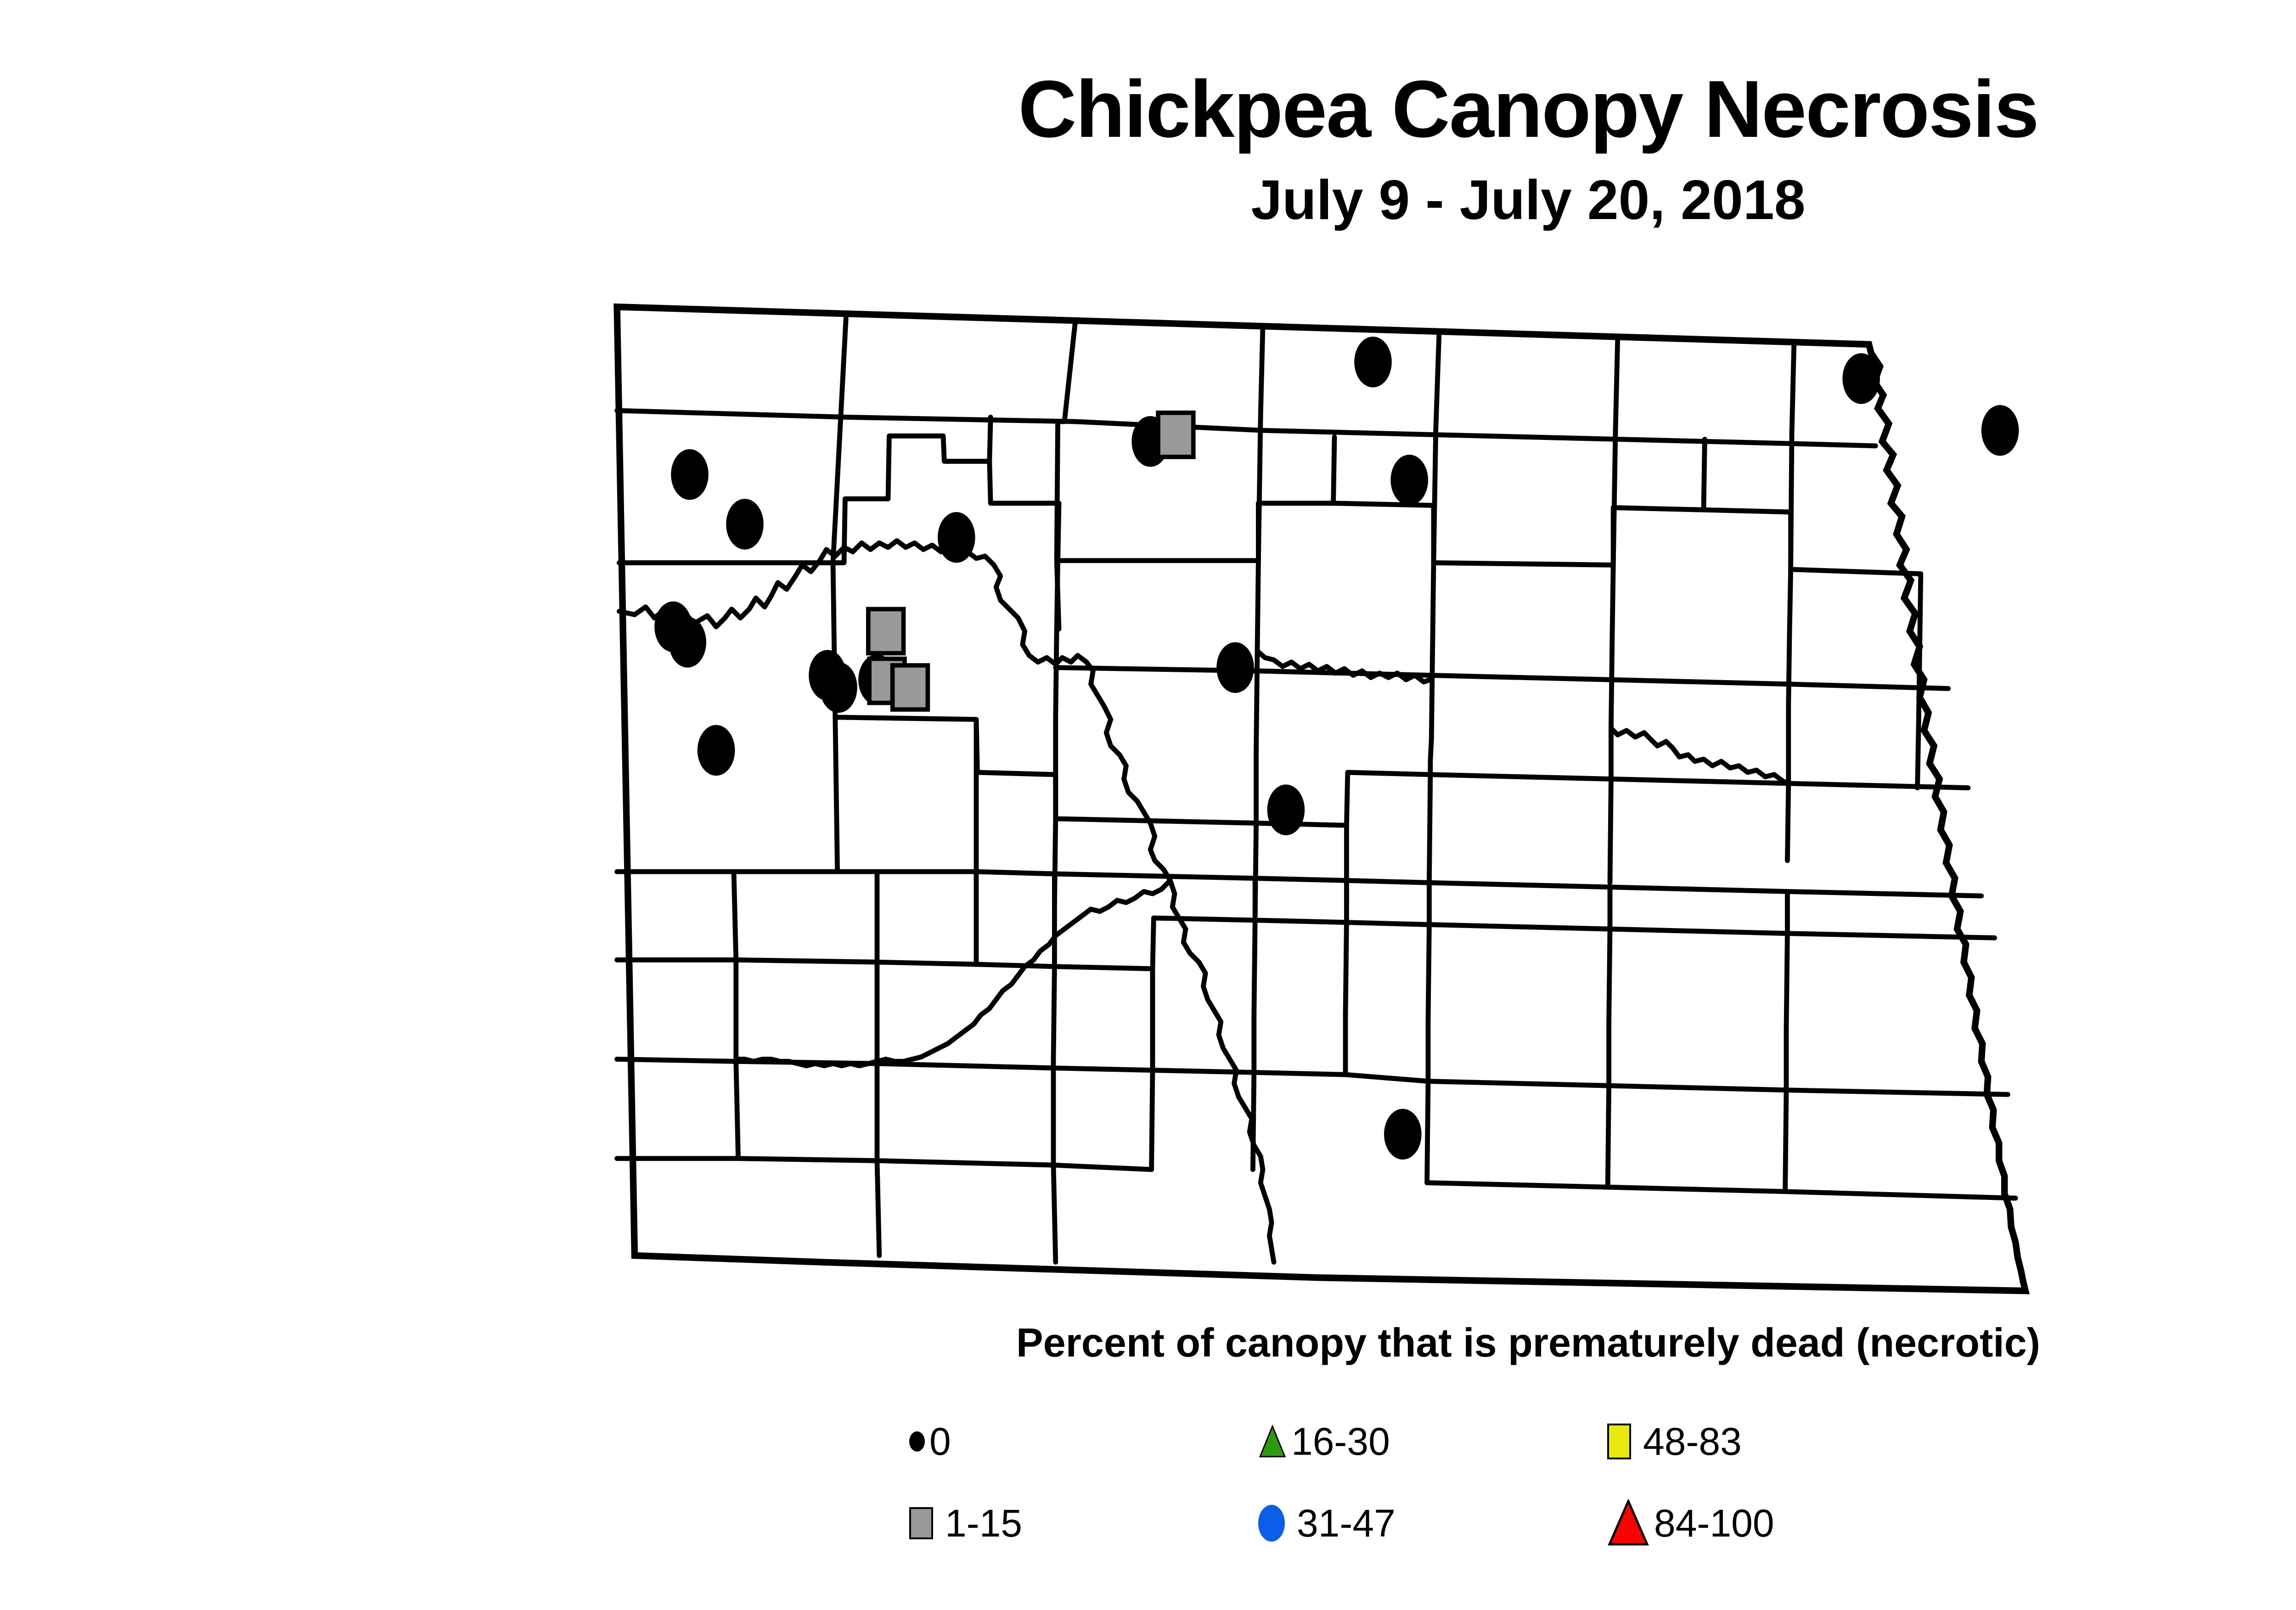 This screenshot has height=1610, width=2296. I want to click on county-boundaries-tier3, so click(1390, 690).